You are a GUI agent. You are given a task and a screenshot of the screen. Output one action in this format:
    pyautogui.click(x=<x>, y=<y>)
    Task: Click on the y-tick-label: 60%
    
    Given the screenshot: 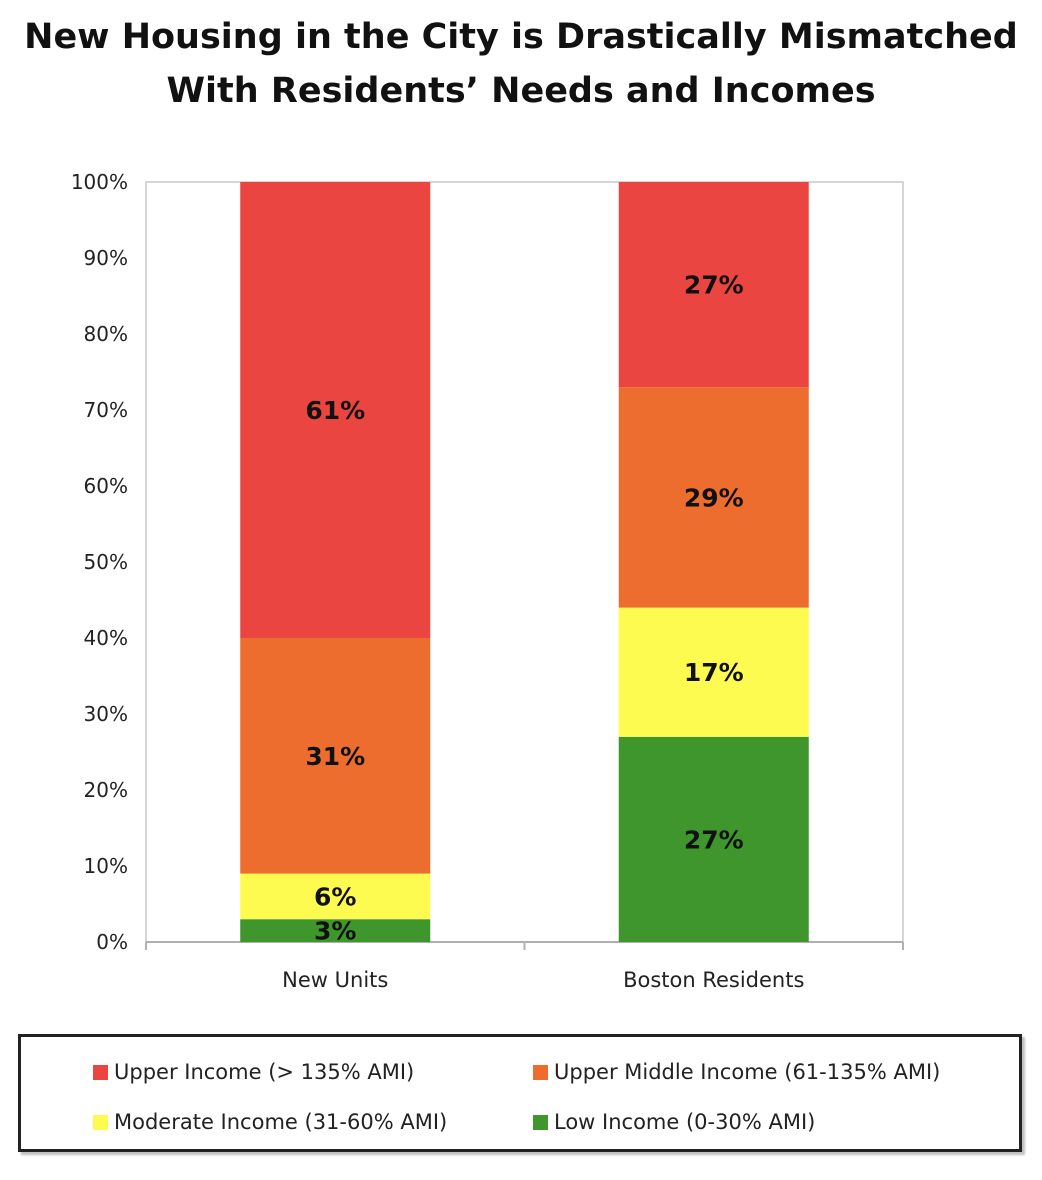 What is the action you would take?
    pyautogui.click(x=106, y=486)
    